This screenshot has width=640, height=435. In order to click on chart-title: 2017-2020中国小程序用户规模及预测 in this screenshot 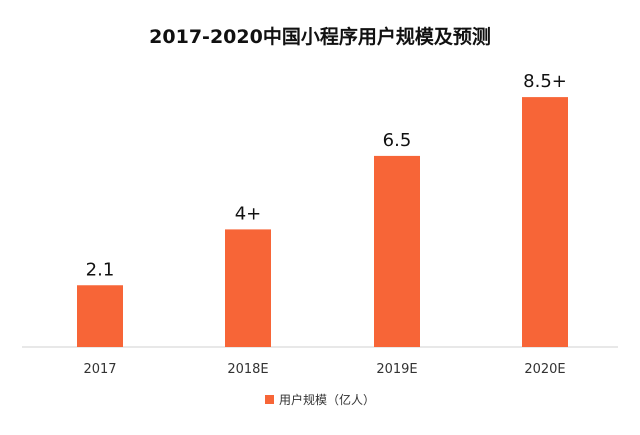, I will do `click(320, 37)`.